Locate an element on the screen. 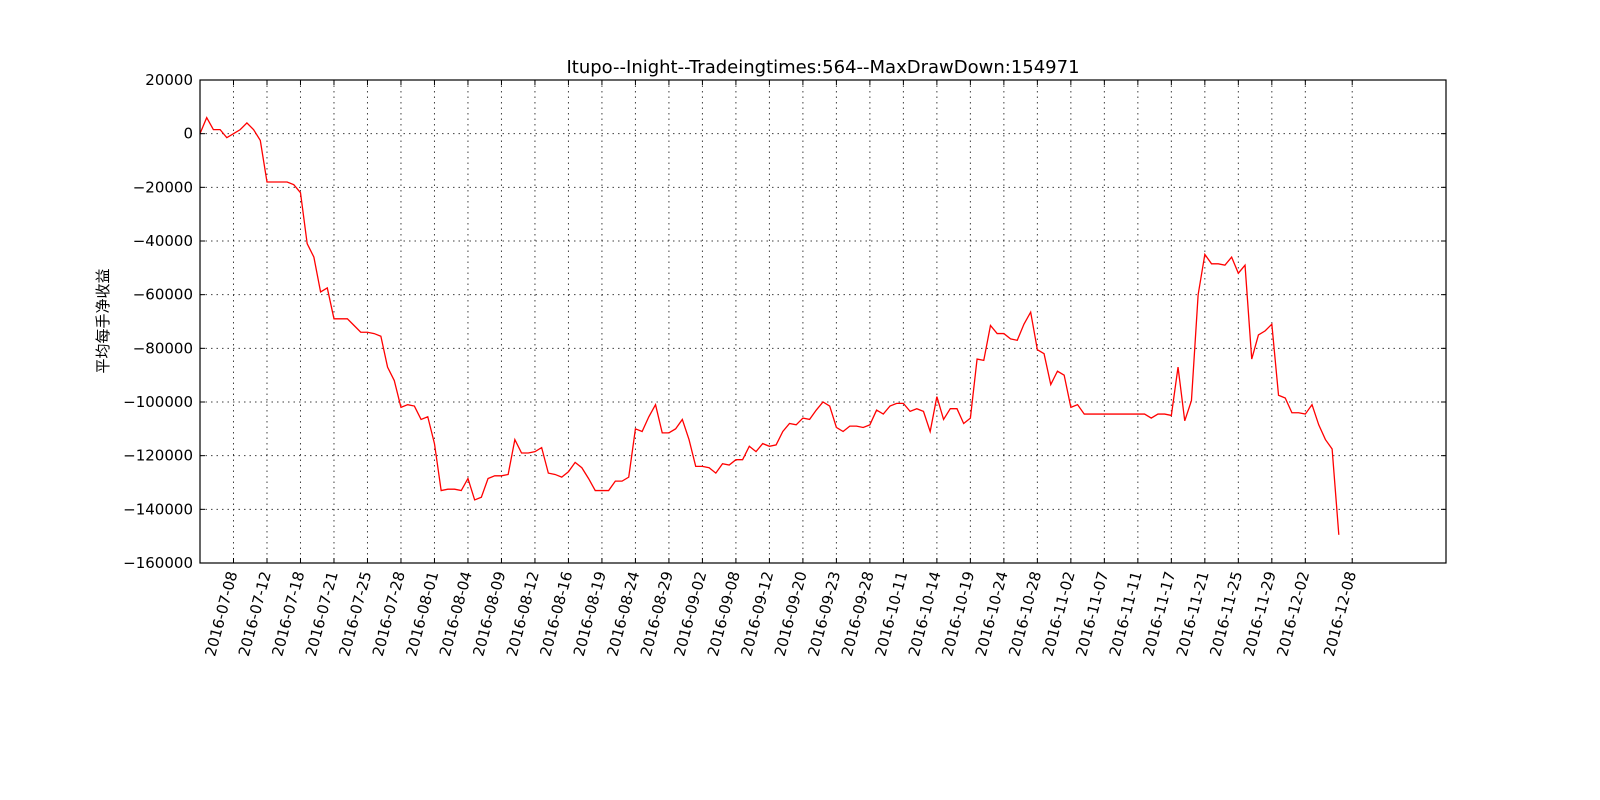 Image resolution: width=1600 pixels, height=800 pixels. y-tick-label: −40000 is located at coordinates (163, 241).